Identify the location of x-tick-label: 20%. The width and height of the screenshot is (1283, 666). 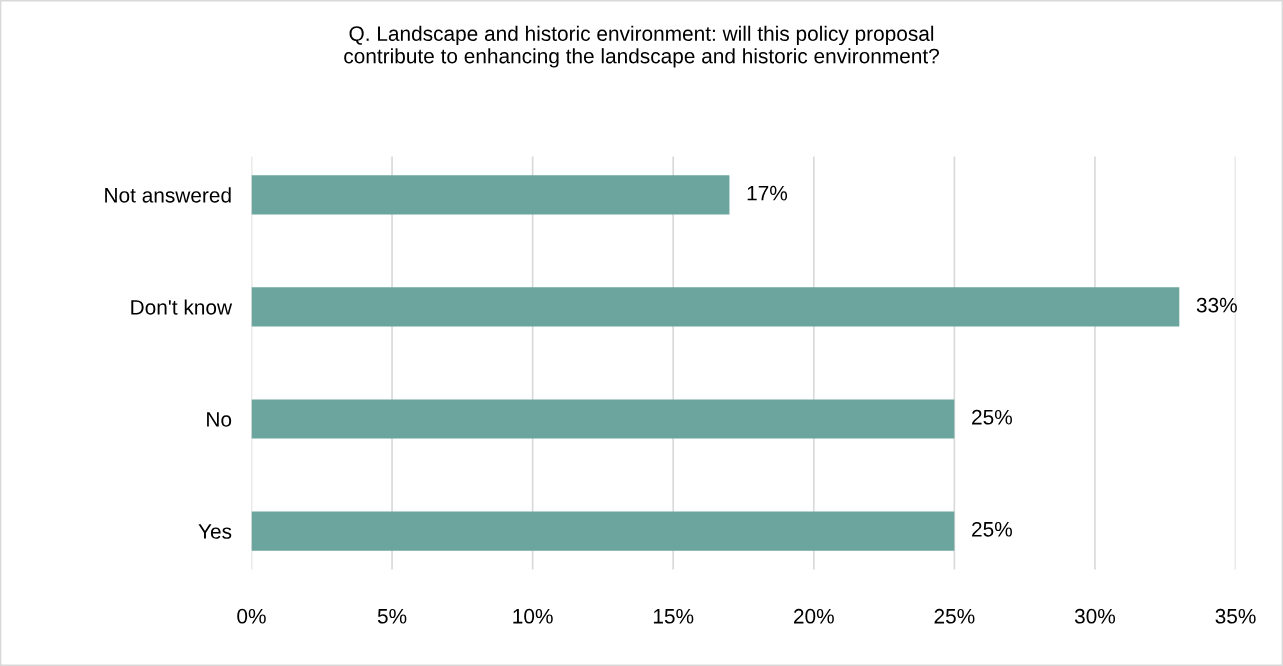
(813, 616).